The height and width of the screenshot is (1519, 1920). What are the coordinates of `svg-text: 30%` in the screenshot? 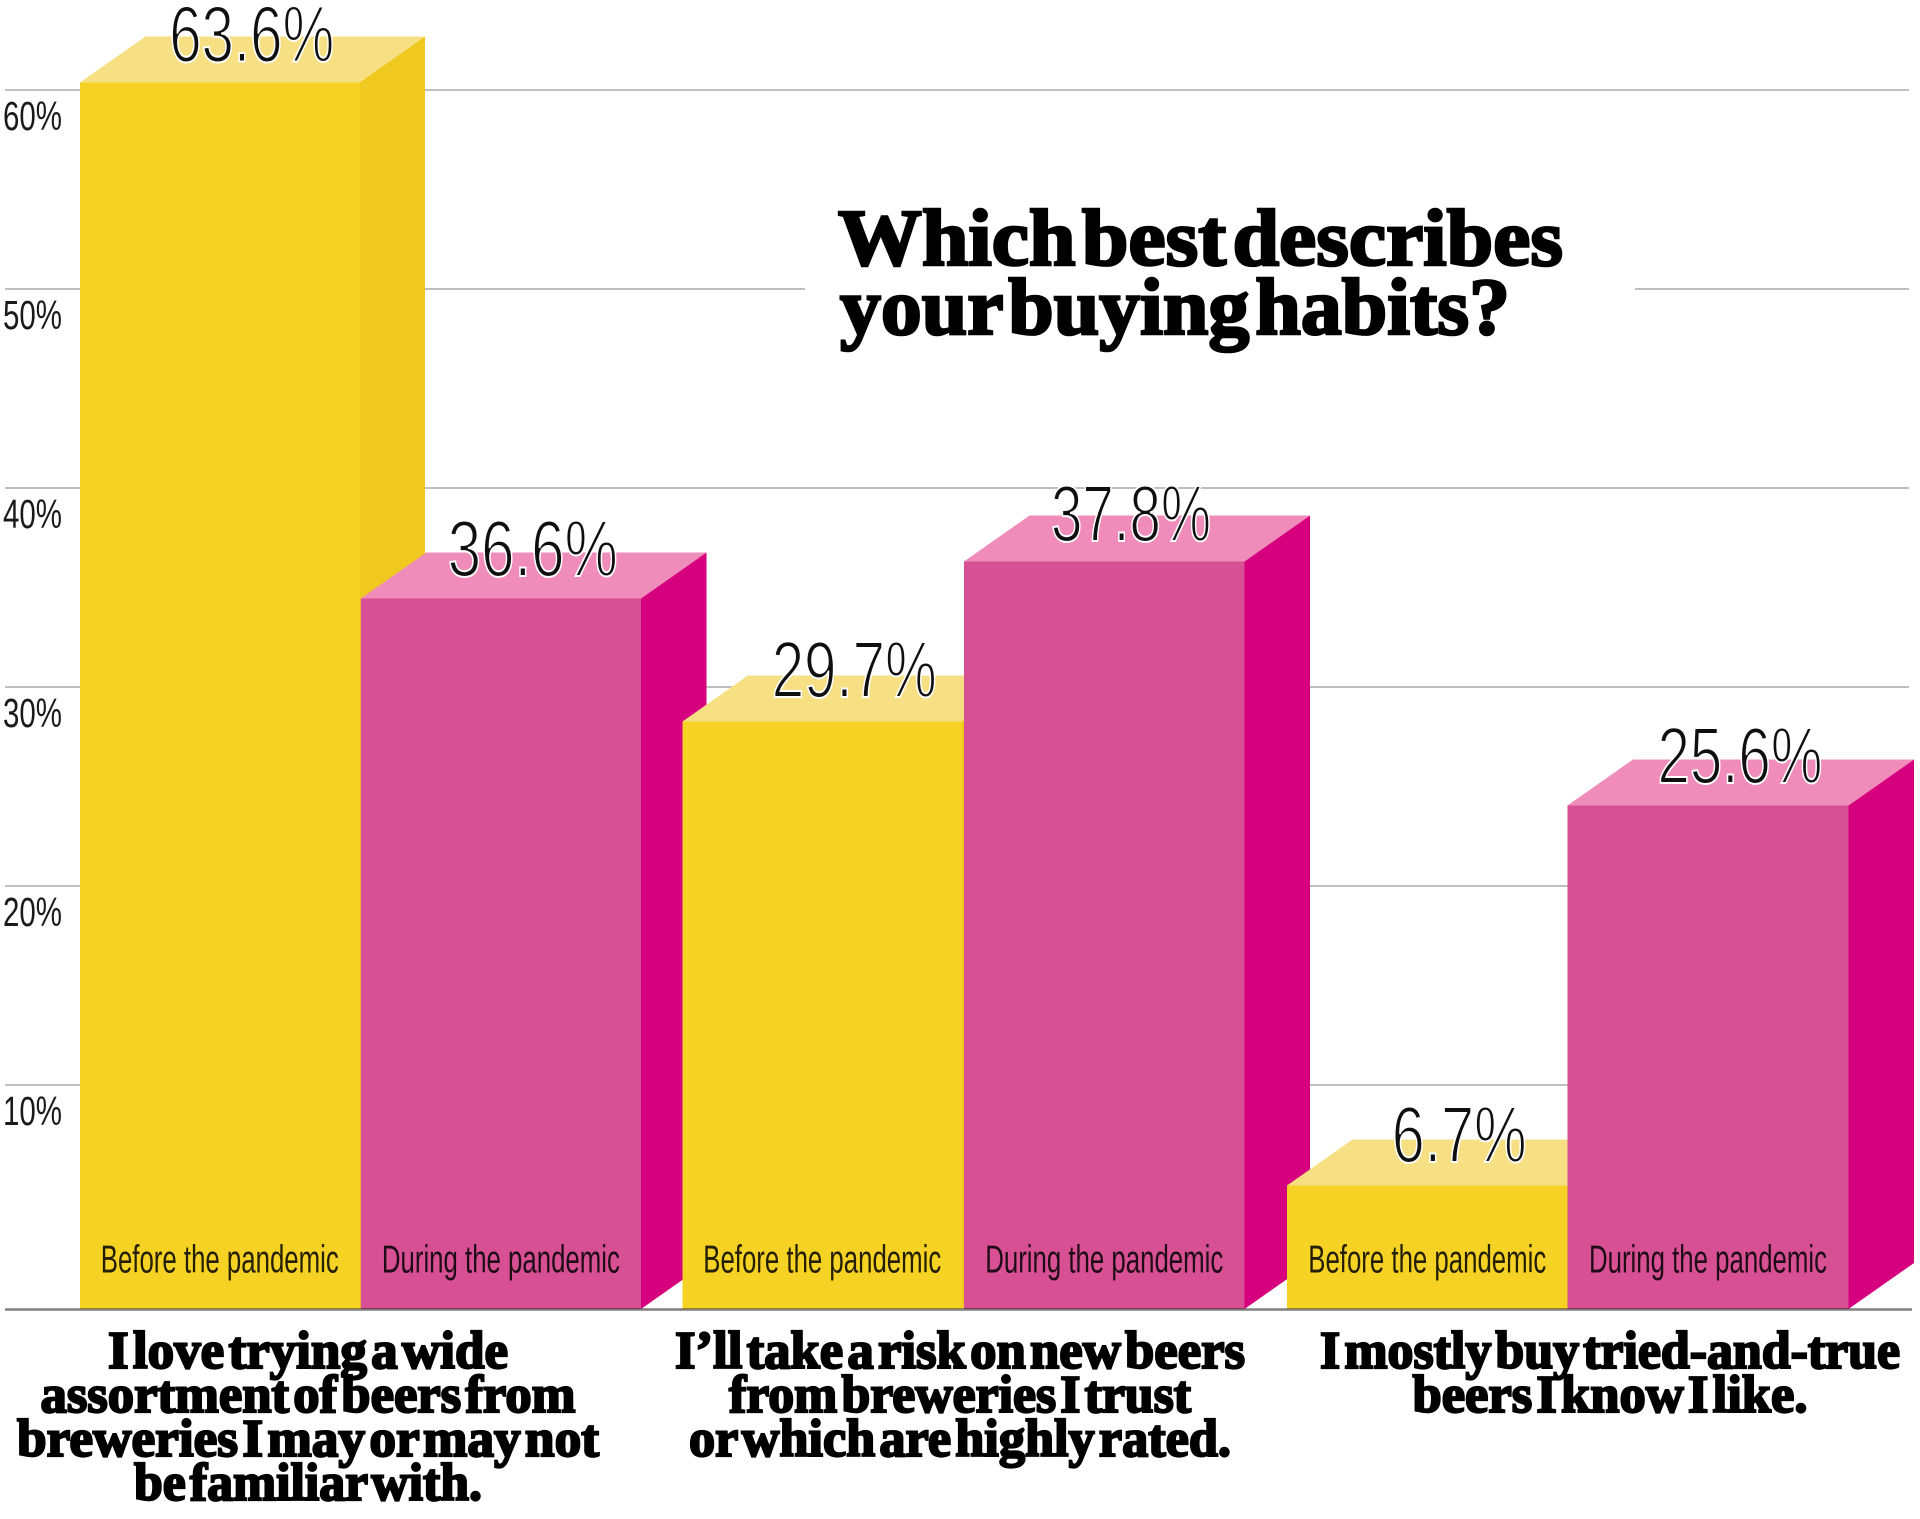 It's located at (32, 713).